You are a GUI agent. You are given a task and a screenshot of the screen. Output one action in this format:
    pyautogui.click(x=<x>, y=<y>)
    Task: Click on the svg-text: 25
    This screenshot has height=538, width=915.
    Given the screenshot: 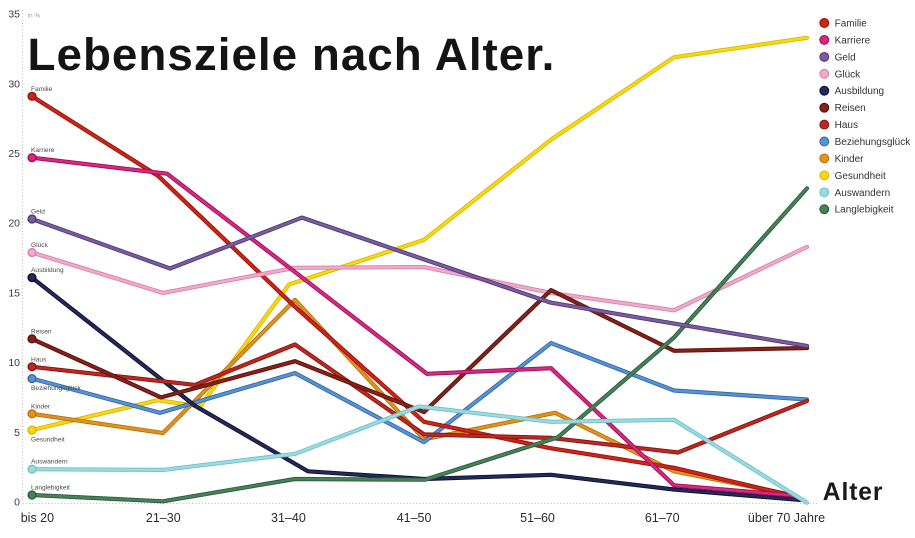 What is the action you would take?
    pyautogui.click(x=14, y=154)
    